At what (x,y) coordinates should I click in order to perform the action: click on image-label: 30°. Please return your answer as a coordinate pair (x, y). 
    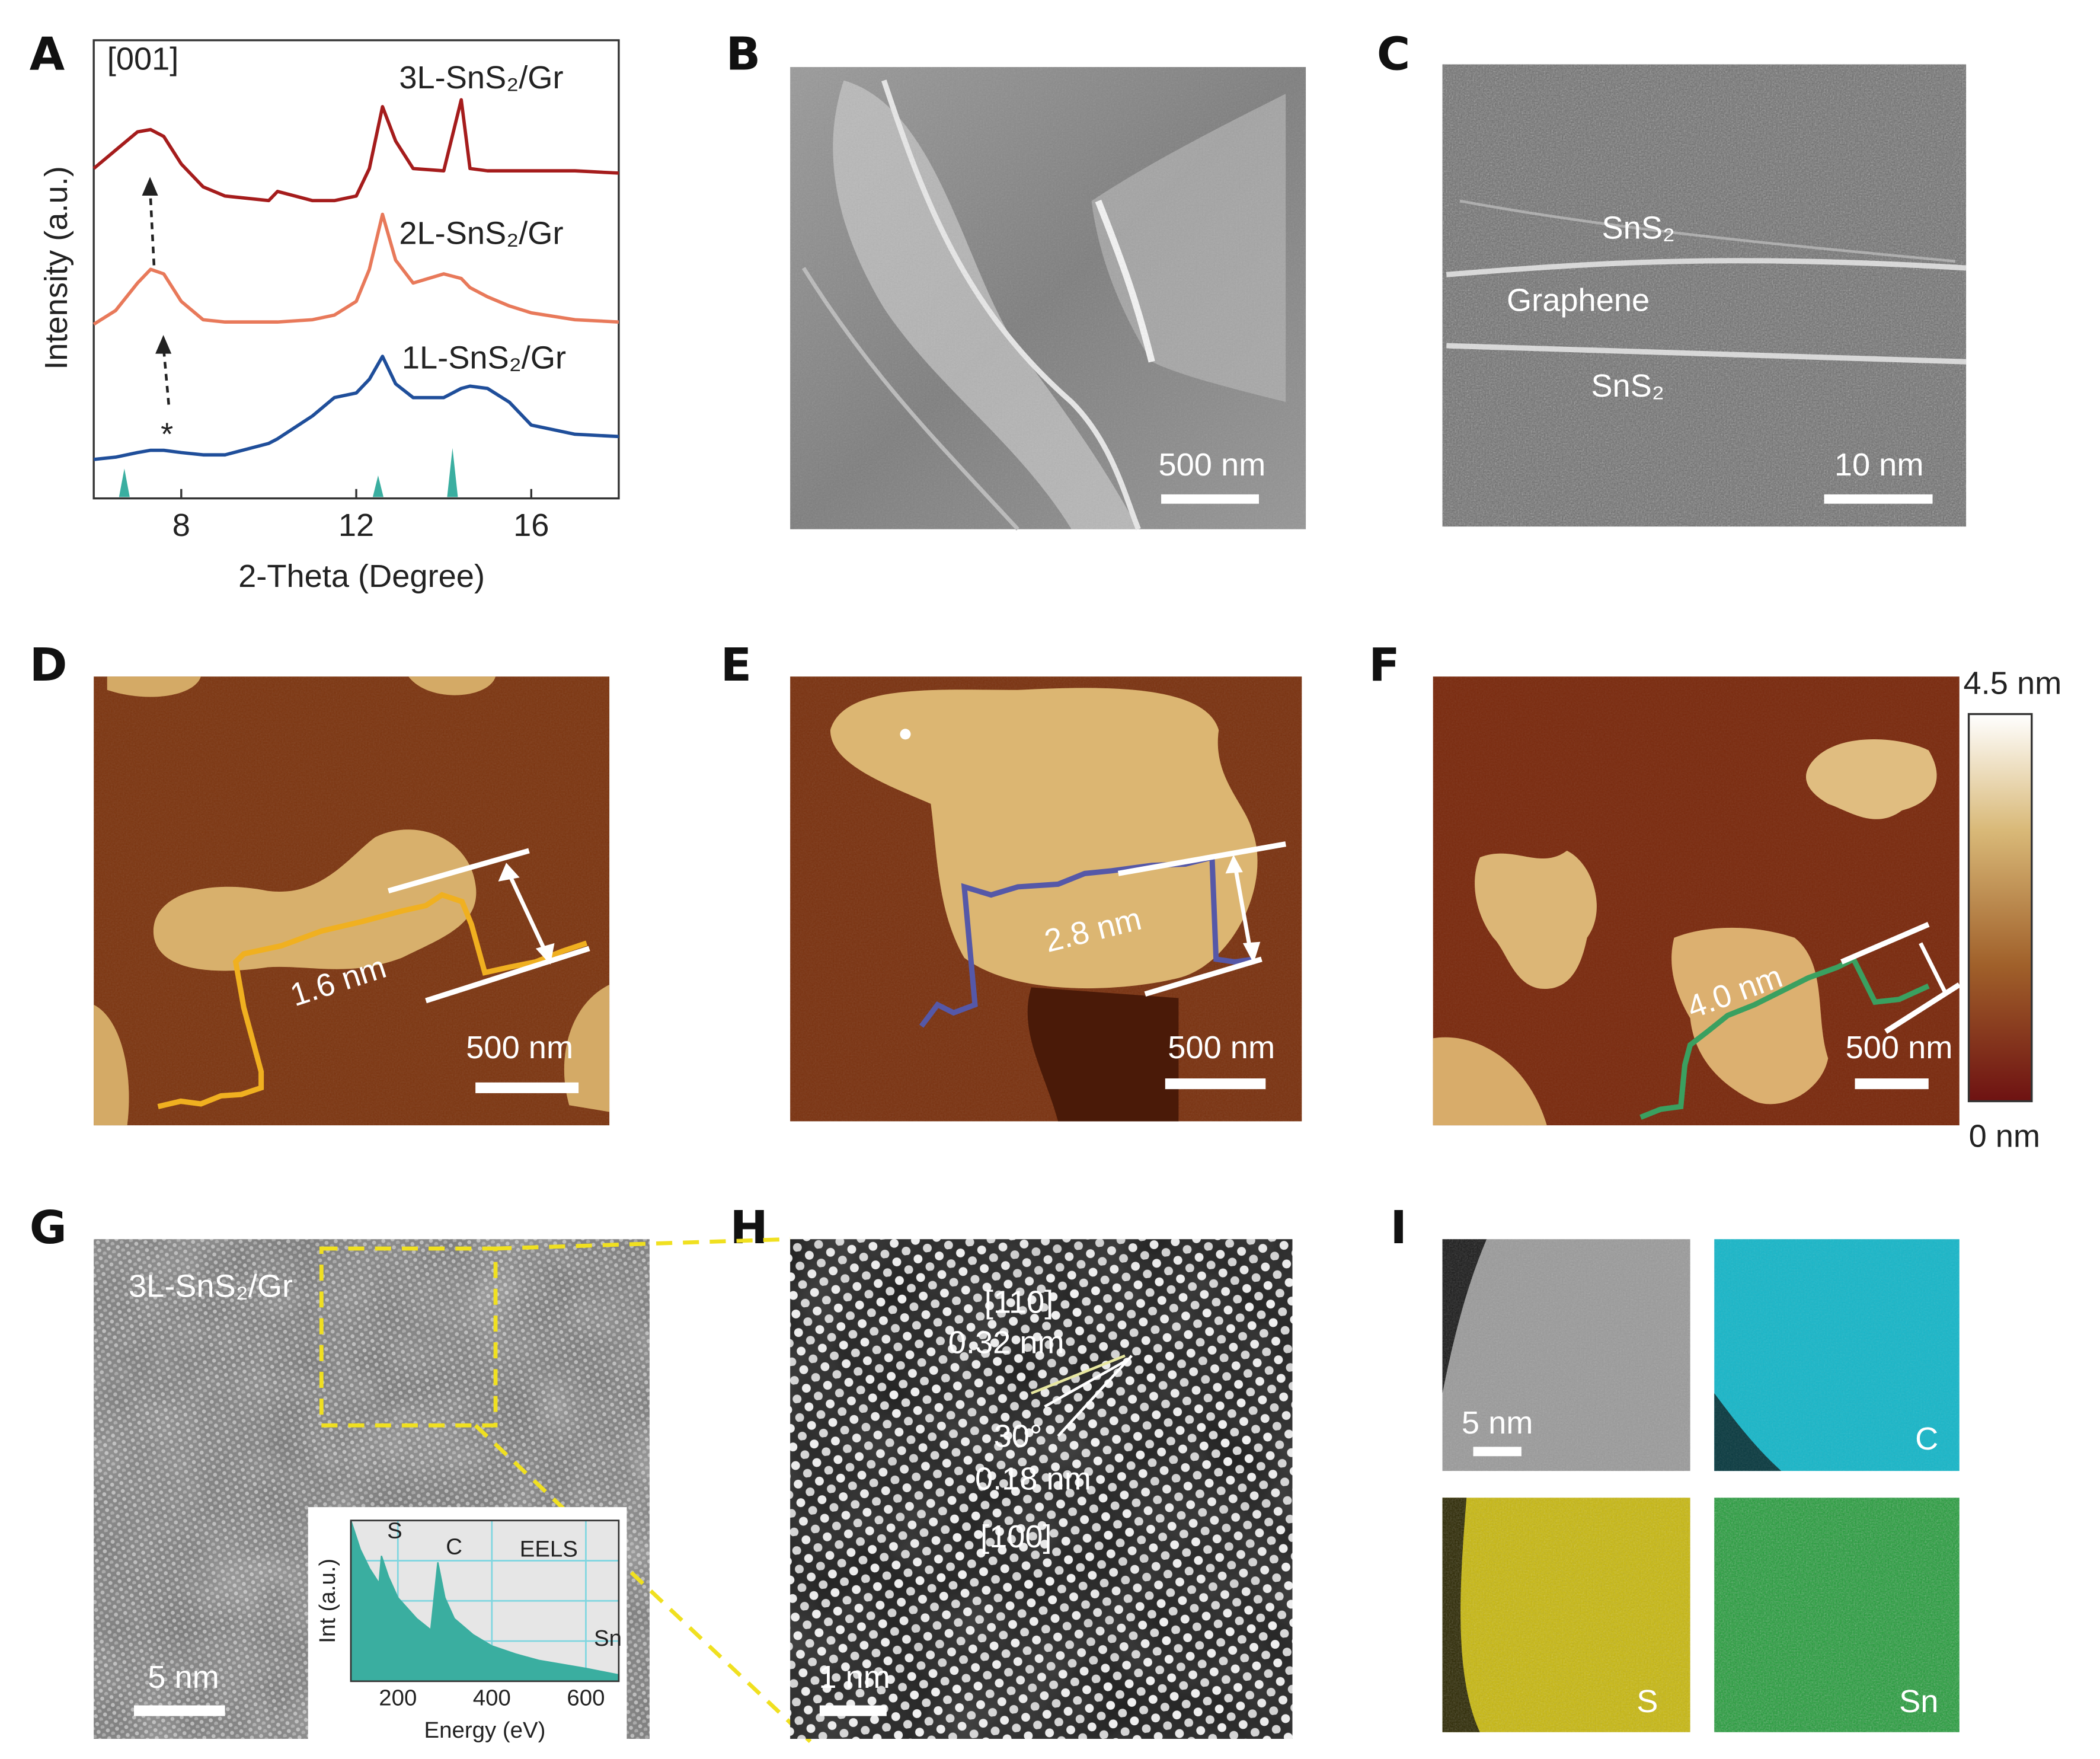
    Looking at the image, I should click on (1018, 1436).